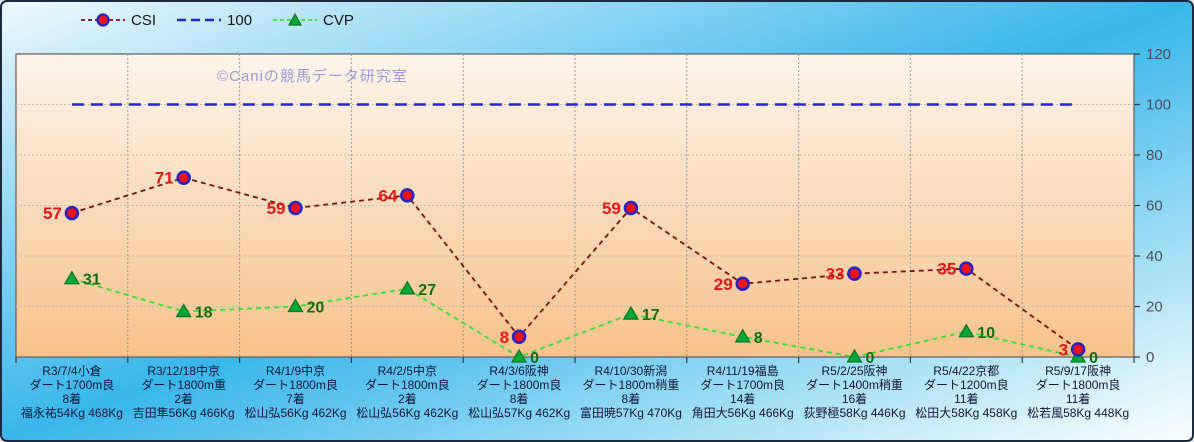  I want to click on x-axis-label: R3/12/18中京ダート1800m重 2着吉田隼56Kg 466Kg, so click(184, 391).